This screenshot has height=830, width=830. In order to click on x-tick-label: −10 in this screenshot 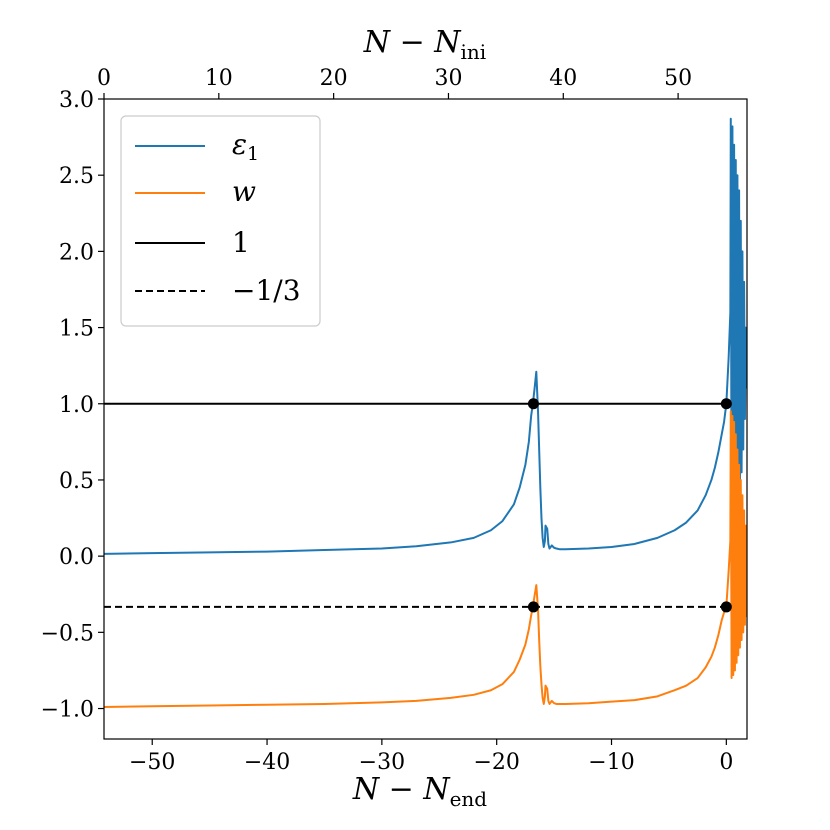, I will do `click(611, 762)`.